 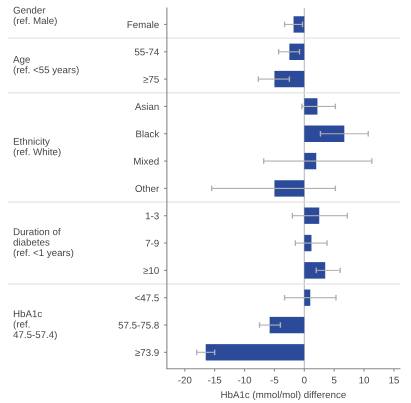 I want to click on text: Ethnicity (ref. White), so click(x=37, y=148).